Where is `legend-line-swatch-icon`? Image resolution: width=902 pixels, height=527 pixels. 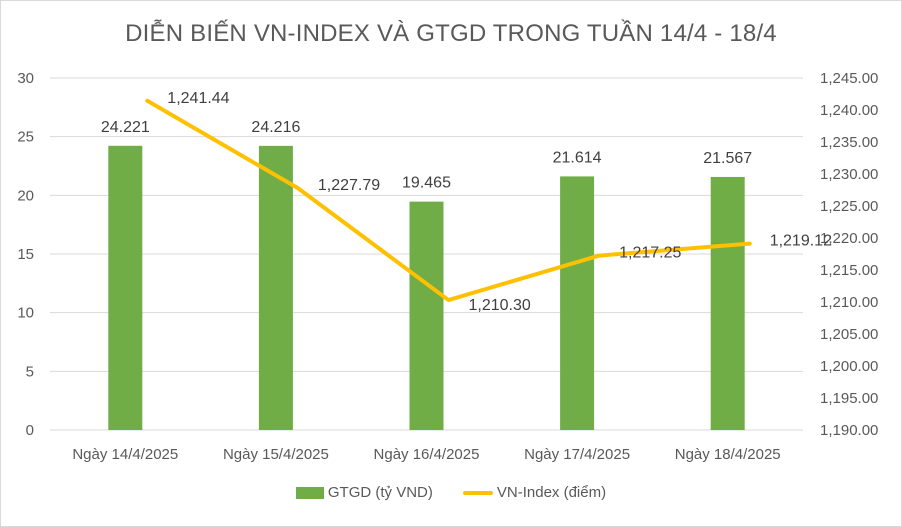 legend-line-swatch-icon is located at coordinates (477, 492).